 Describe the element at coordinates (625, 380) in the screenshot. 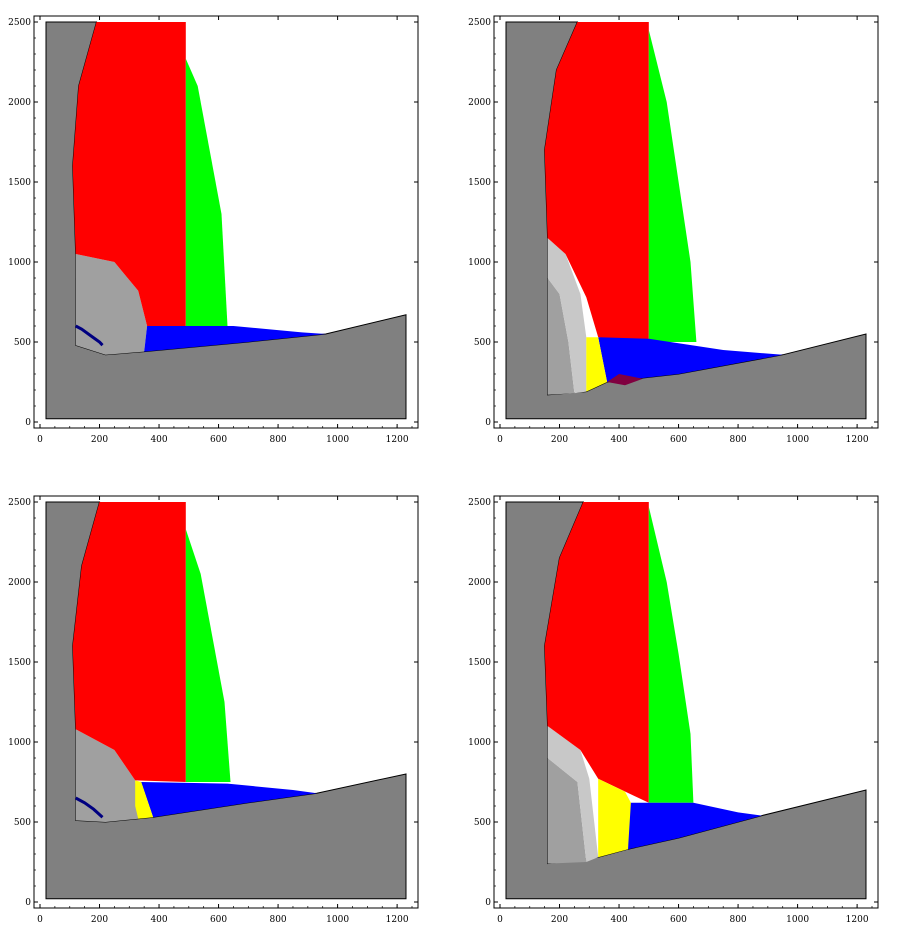

I see `region-maroon` at that location.